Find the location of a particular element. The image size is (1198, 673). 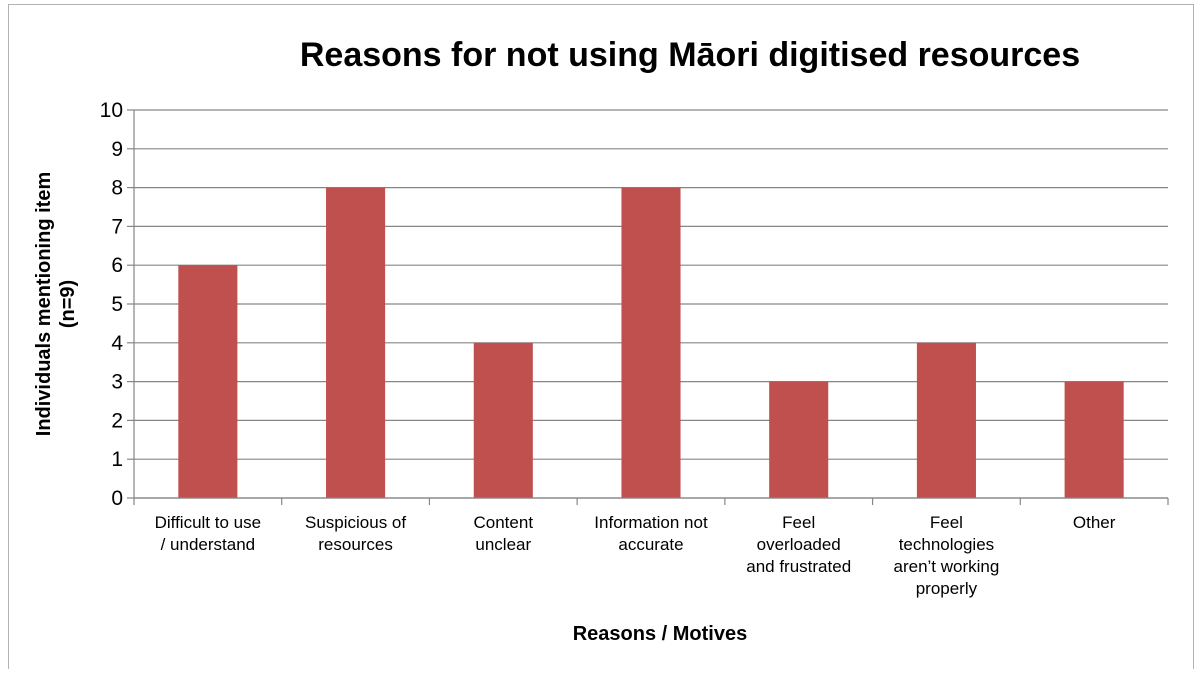

y-tick-label: 9 is located at coordinates (117, 149).